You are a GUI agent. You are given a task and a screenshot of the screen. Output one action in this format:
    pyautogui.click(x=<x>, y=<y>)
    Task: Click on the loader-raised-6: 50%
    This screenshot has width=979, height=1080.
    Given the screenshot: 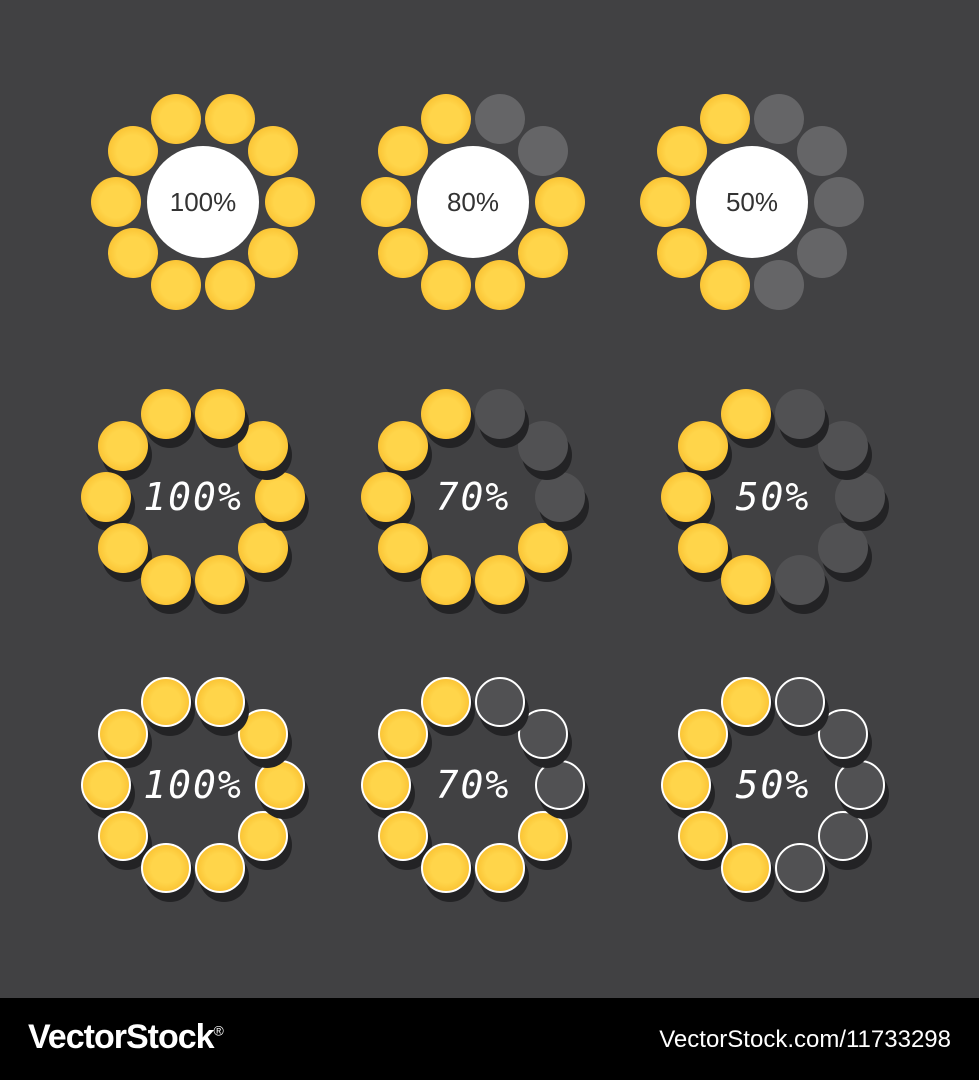 What is the action you would take?
    pyautogui.click(x=773, y=497)
    